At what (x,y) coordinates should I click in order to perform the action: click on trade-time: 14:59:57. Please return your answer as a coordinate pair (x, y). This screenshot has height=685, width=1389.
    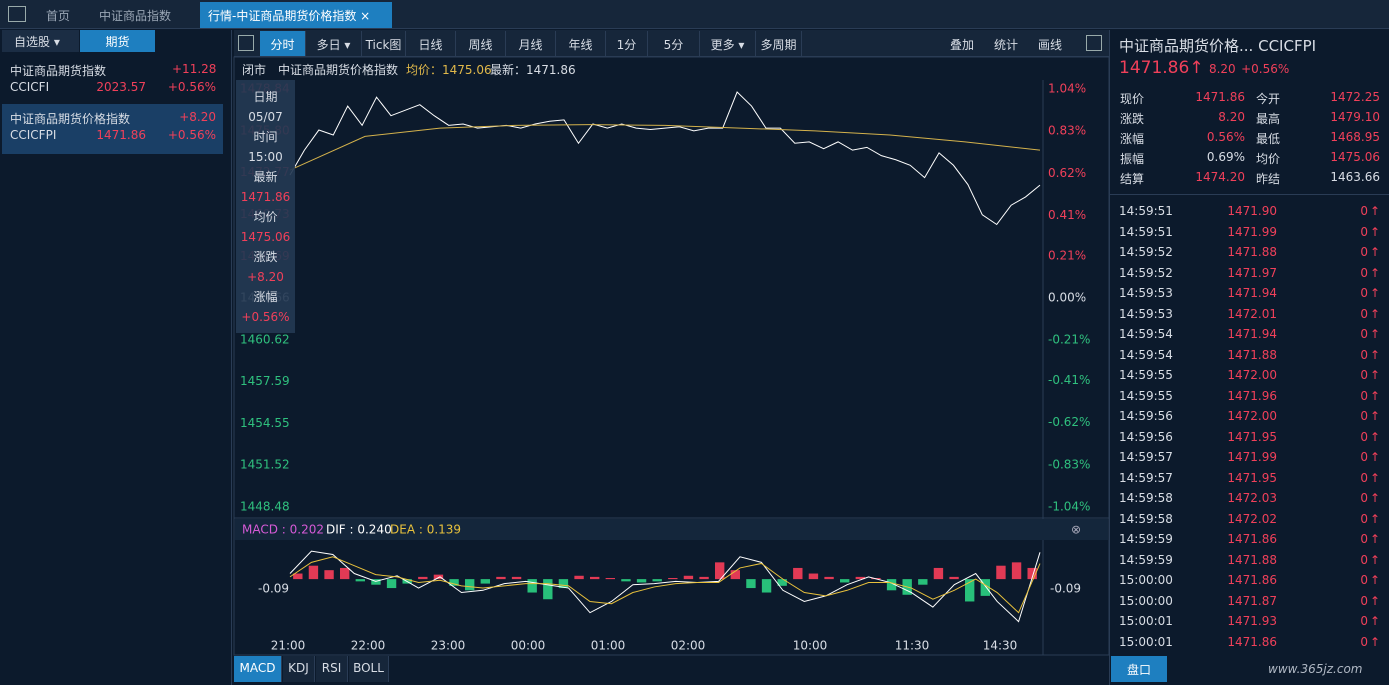
    Looking at the image, I should click on (1146, 477).